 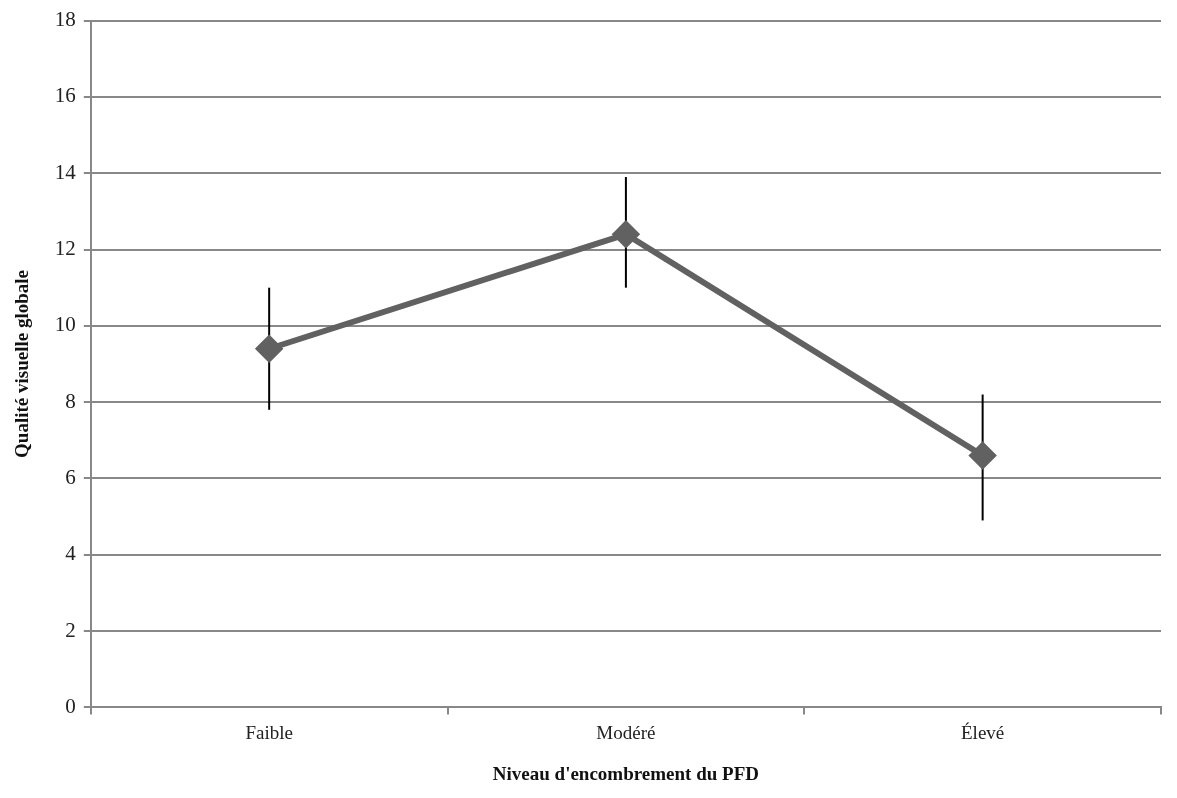 What do you see at coordinates (70, 476) in the screenshot?
I see `y-tick-label: 6` at bounding box center [70, 476].